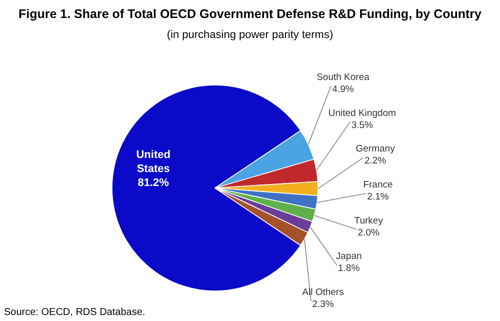 The image size is (500, 321). Describe the element at coordinates (369, 232) in the screenshot. I see `data-label: 2.0%` at that location.